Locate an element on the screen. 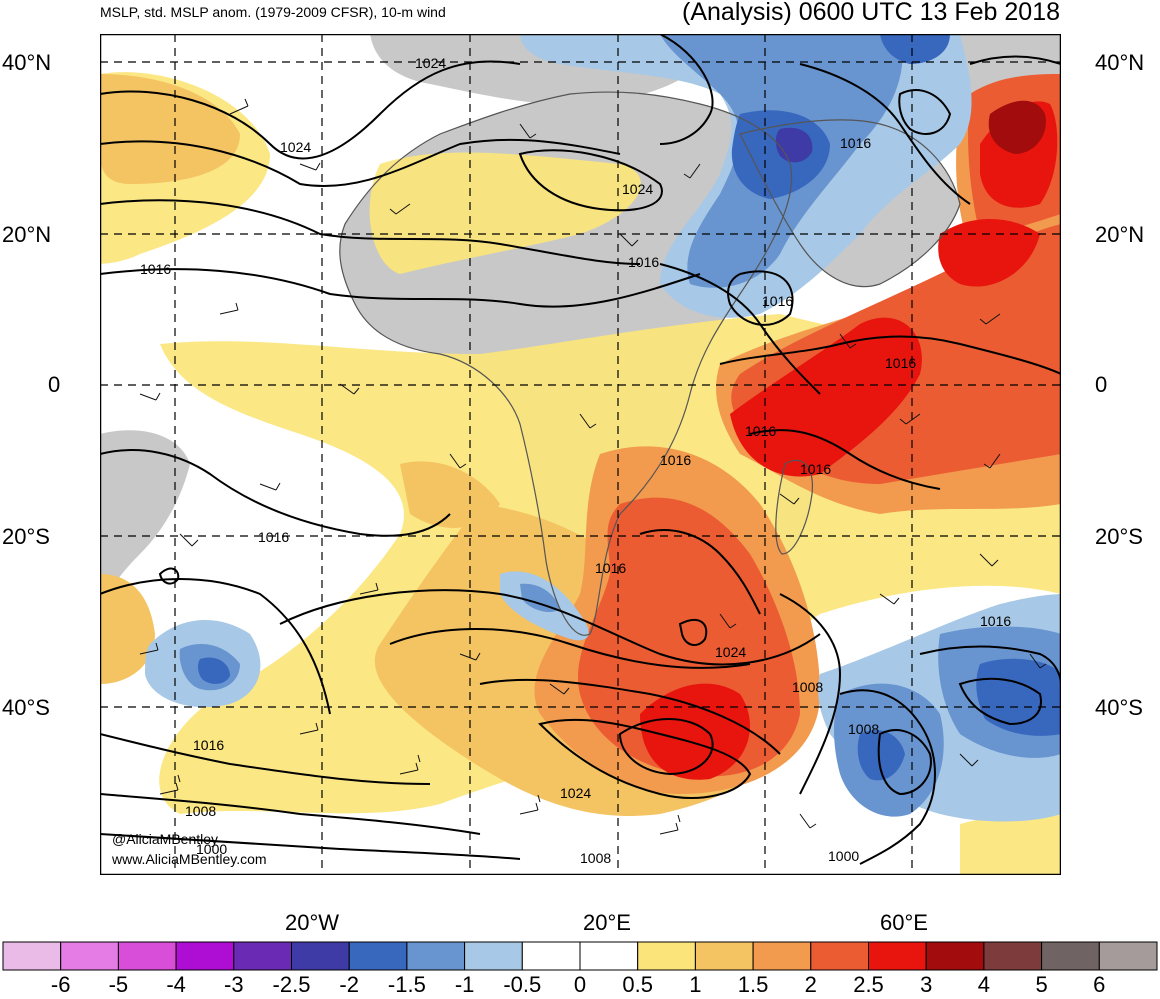  lat-label-40n-right: 40°N is located at coordinates (1120, 62).